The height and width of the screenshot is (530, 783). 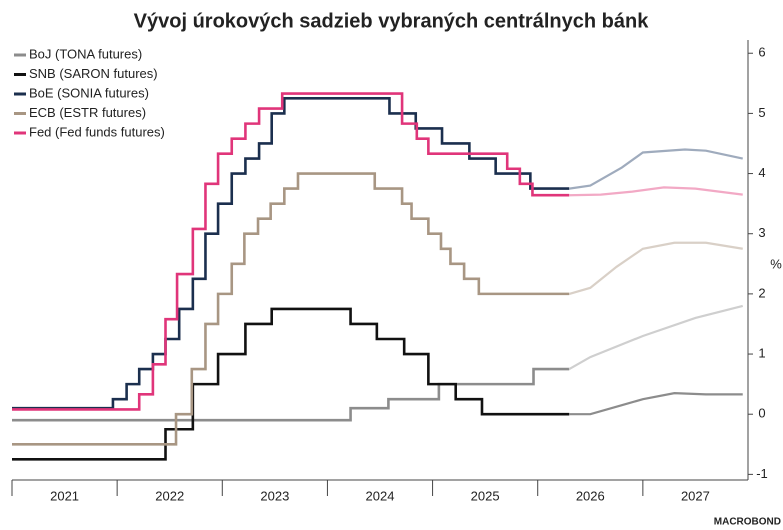 What do you see at coordinates (85, 53) in the screenshot?
I see `legend-label: BoJ (TONA futures)` at bounding box center [85, 53].